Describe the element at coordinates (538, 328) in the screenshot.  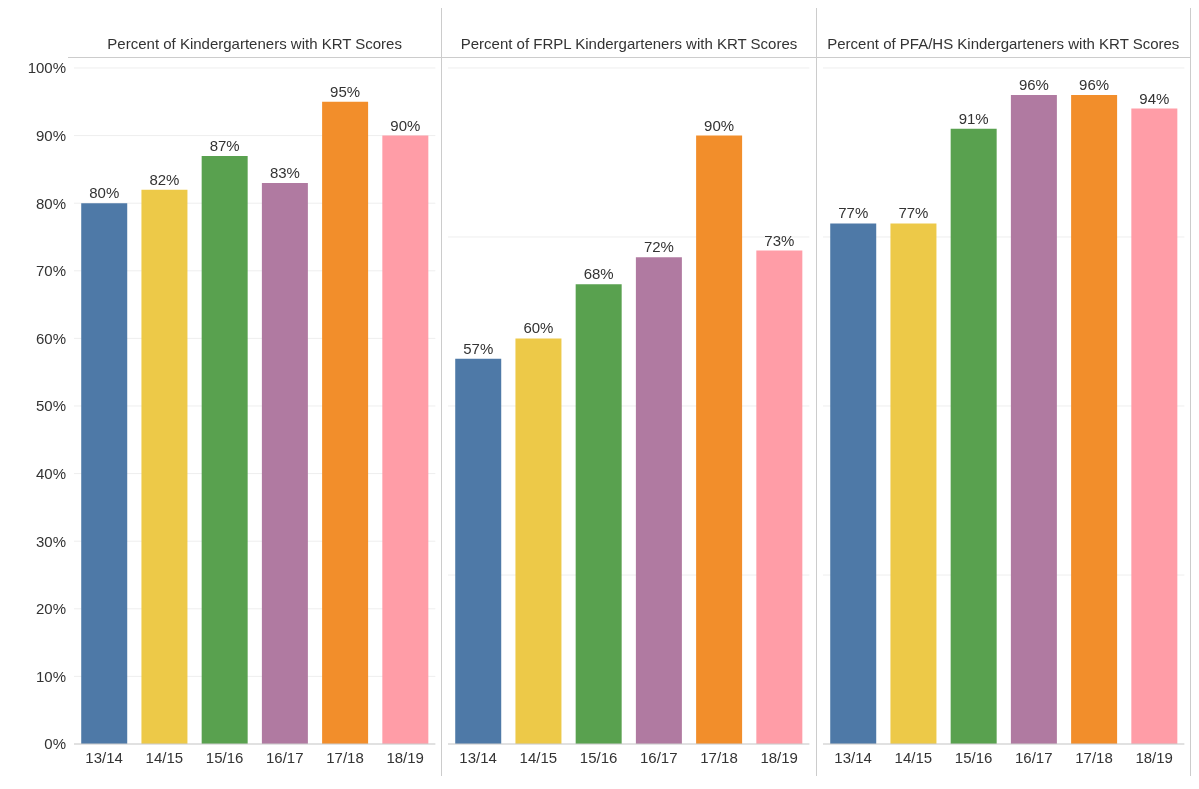
I see `data-label: 60%` at that location.